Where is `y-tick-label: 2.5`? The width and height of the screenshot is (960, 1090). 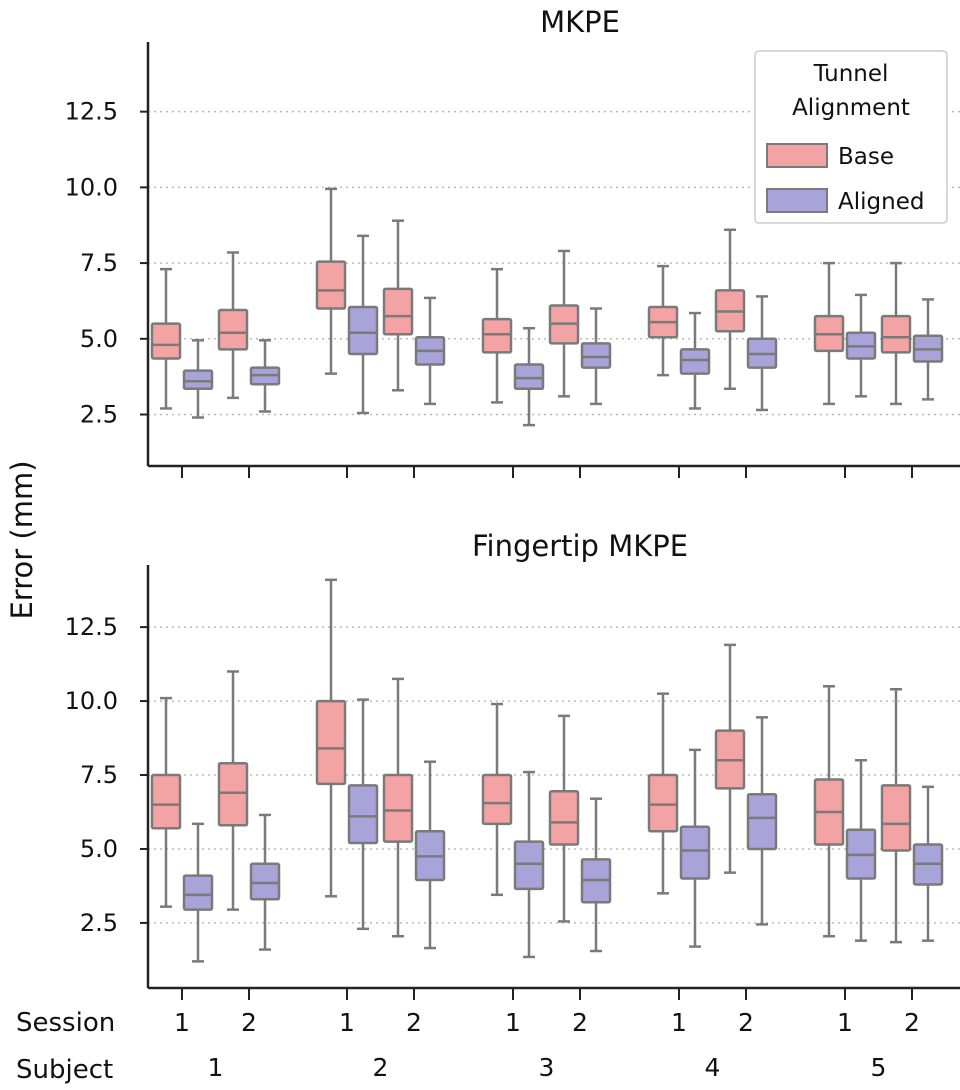
y-tick-label: 2.5 is located at coordinates (99, 923).